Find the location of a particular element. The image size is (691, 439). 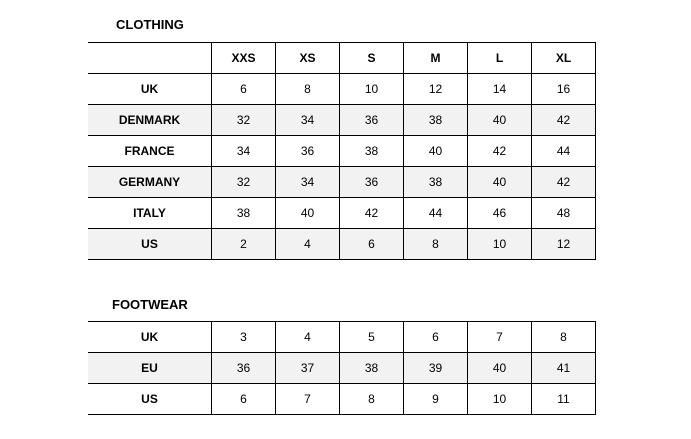

size-value-cell: 5 is located at coordinates (371, 337).